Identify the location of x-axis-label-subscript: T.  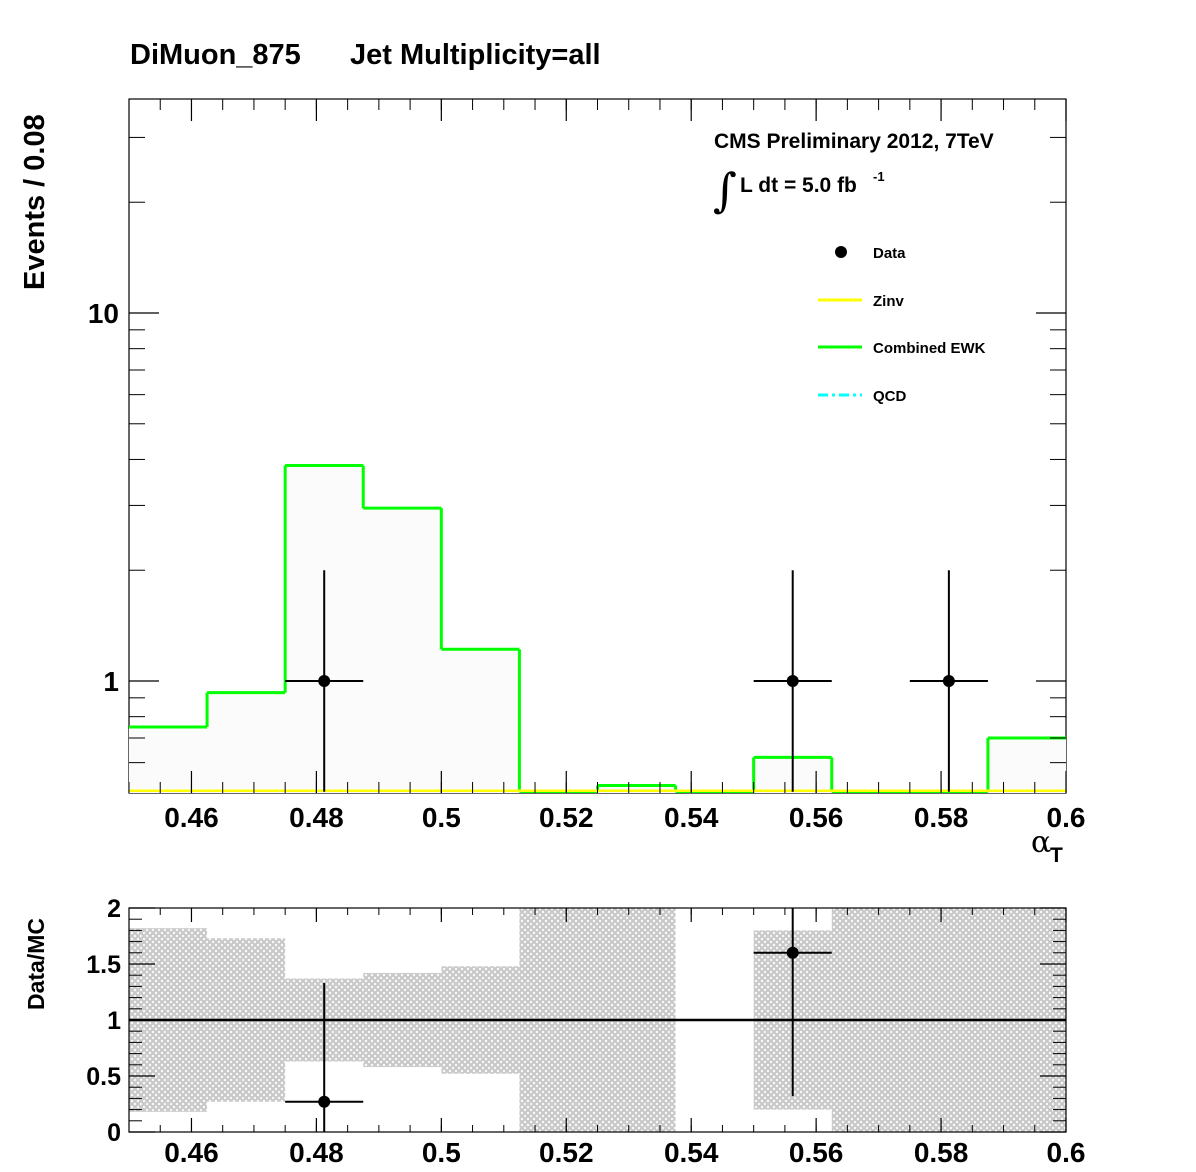
(1056, 855).